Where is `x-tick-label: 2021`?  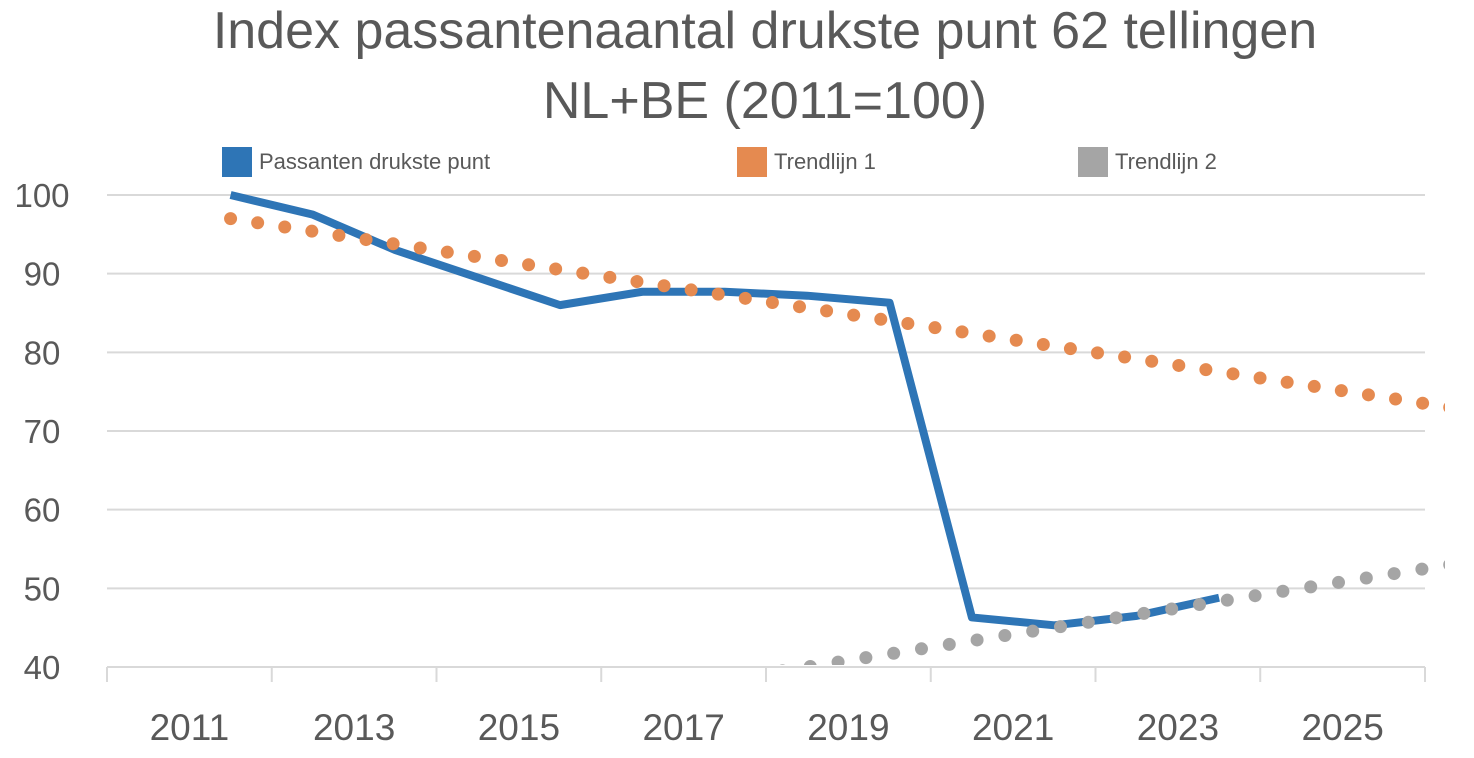 x-tick-label: 2021 is located at coordinates (1013, 727).